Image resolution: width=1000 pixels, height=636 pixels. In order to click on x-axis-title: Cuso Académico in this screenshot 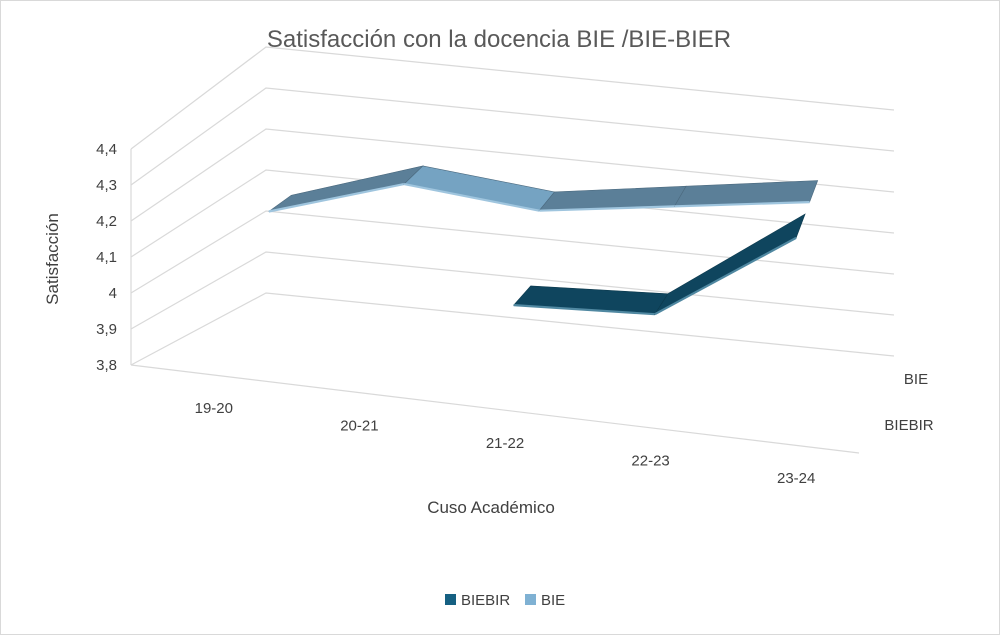, I will do `click(491, 507)`.